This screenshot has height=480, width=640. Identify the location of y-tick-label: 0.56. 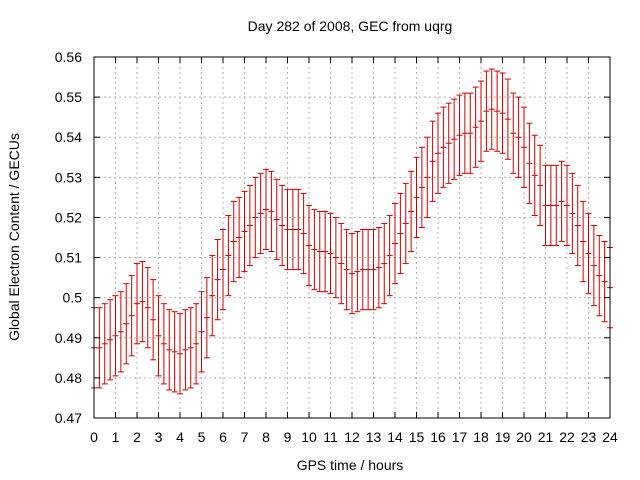
(68, 57).